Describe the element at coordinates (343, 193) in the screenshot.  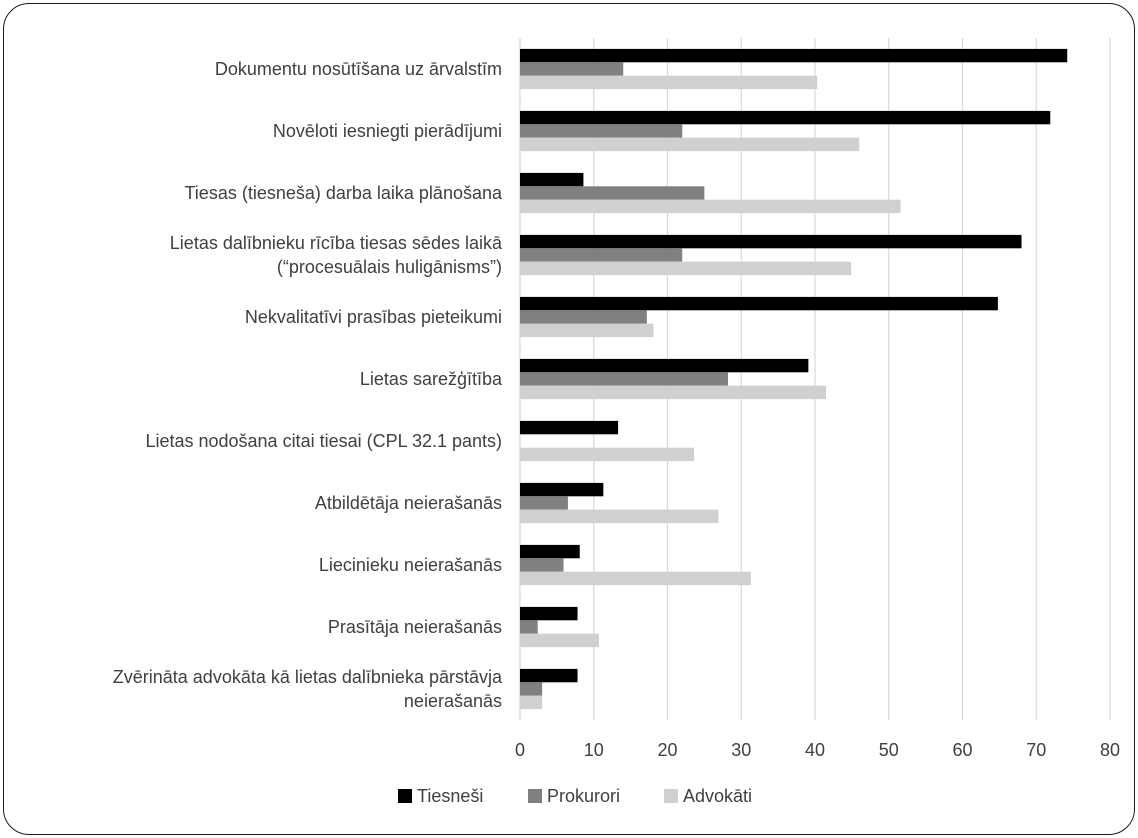
I see `category-label: Tiesas (tiesneša) darba laika plānošana` at that location.